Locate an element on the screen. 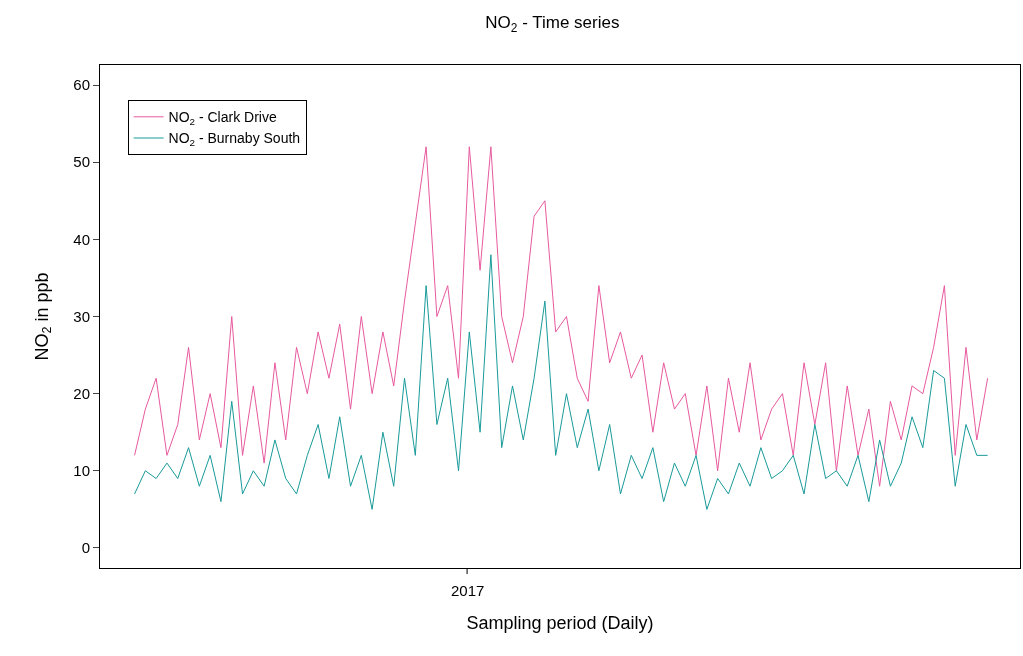 This screenshot has width=1023, height=656. y-tick-label: 0 is located at coordinates (85, 548).